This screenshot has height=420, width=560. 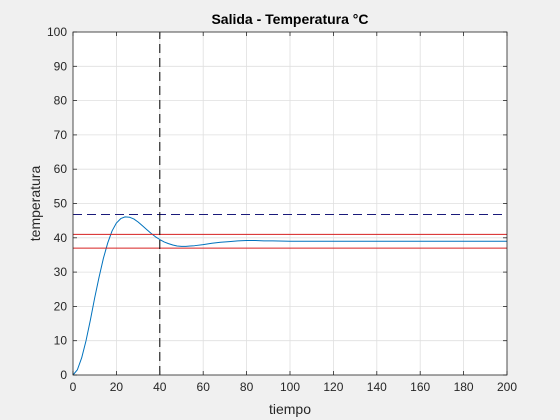 I want to click on x-tick-label-8: 160, so click(x=420, y=387).